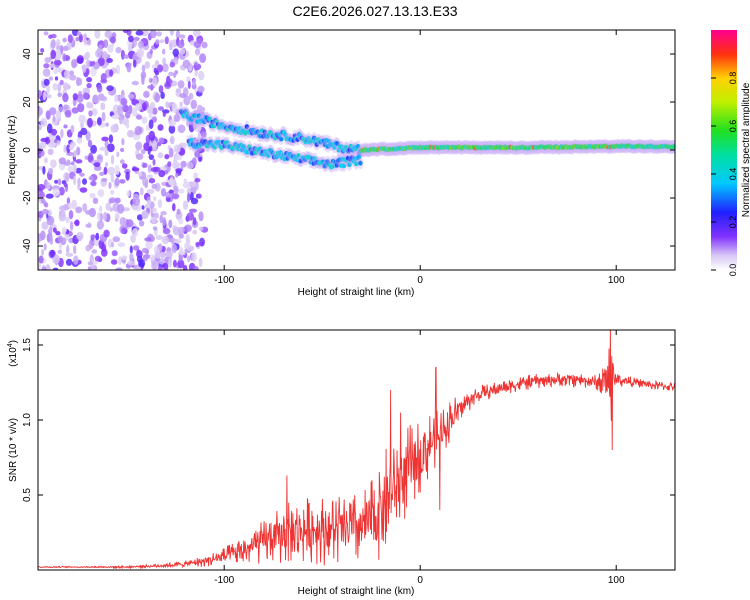 This screenshot has height=600, width=750. I want to click on spectrogram-xlabel: Height of straight line (km), so click(356, 292).